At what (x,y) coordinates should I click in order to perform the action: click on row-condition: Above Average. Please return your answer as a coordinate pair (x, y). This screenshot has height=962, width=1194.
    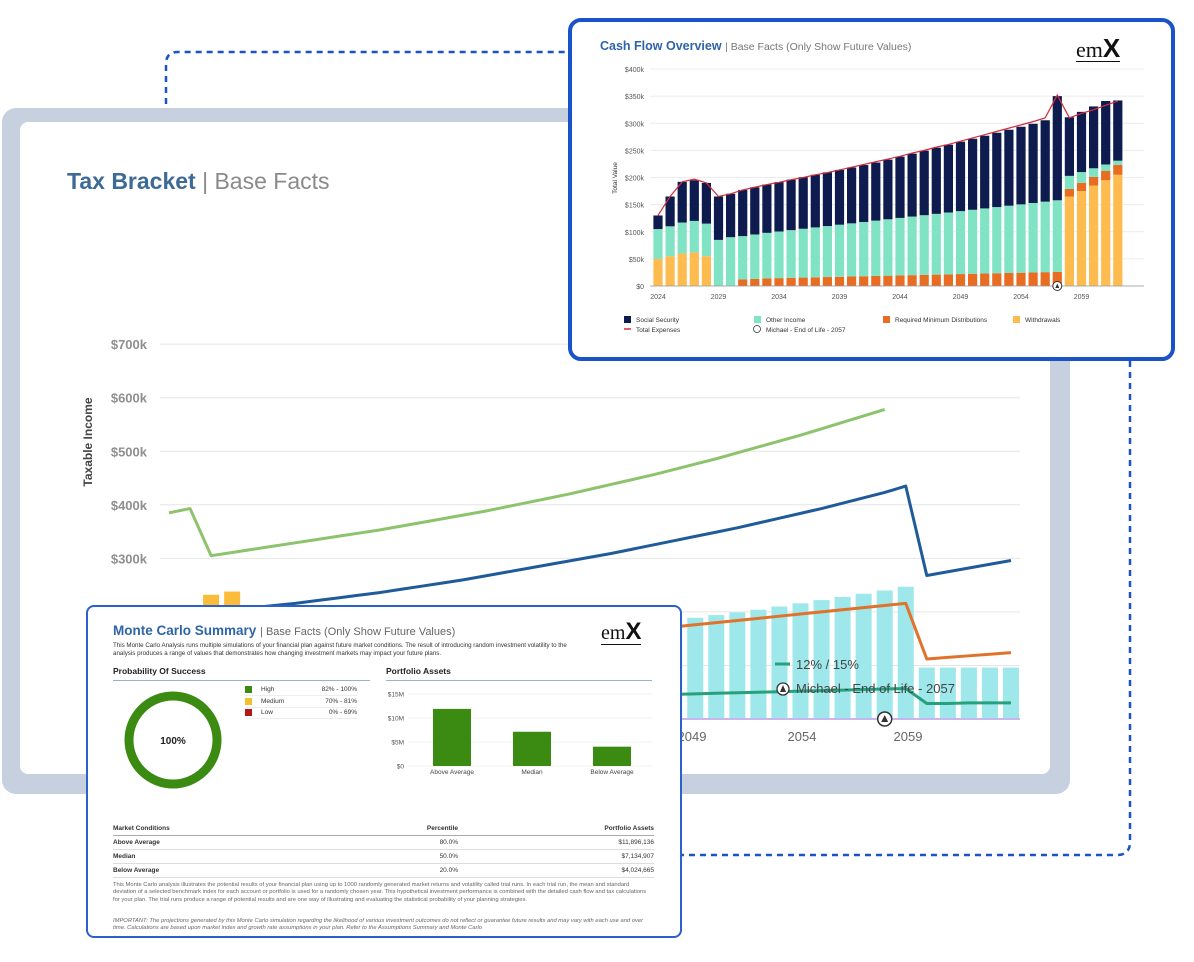
    Looking at the image, I should click on (136, 842).